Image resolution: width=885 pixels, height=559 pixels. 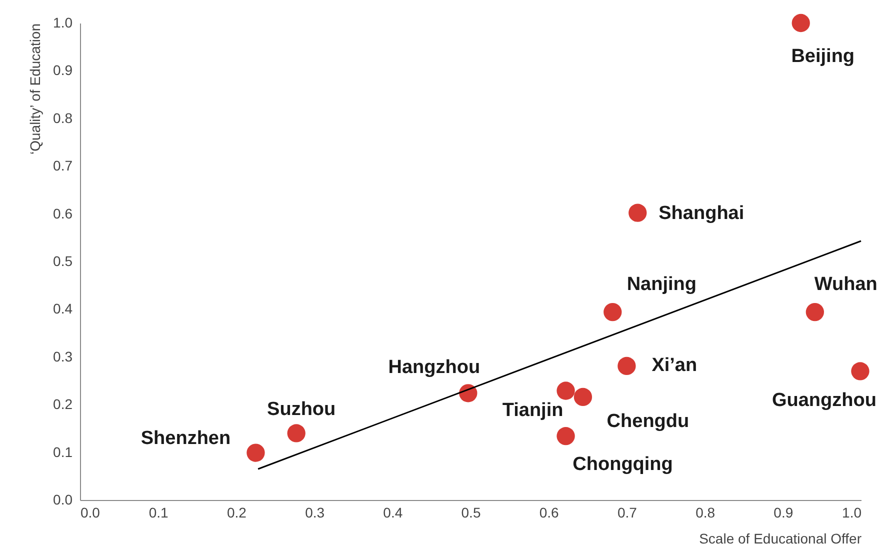 I want to click on x-tick-label: 0.1, so click(x=158, y=512).